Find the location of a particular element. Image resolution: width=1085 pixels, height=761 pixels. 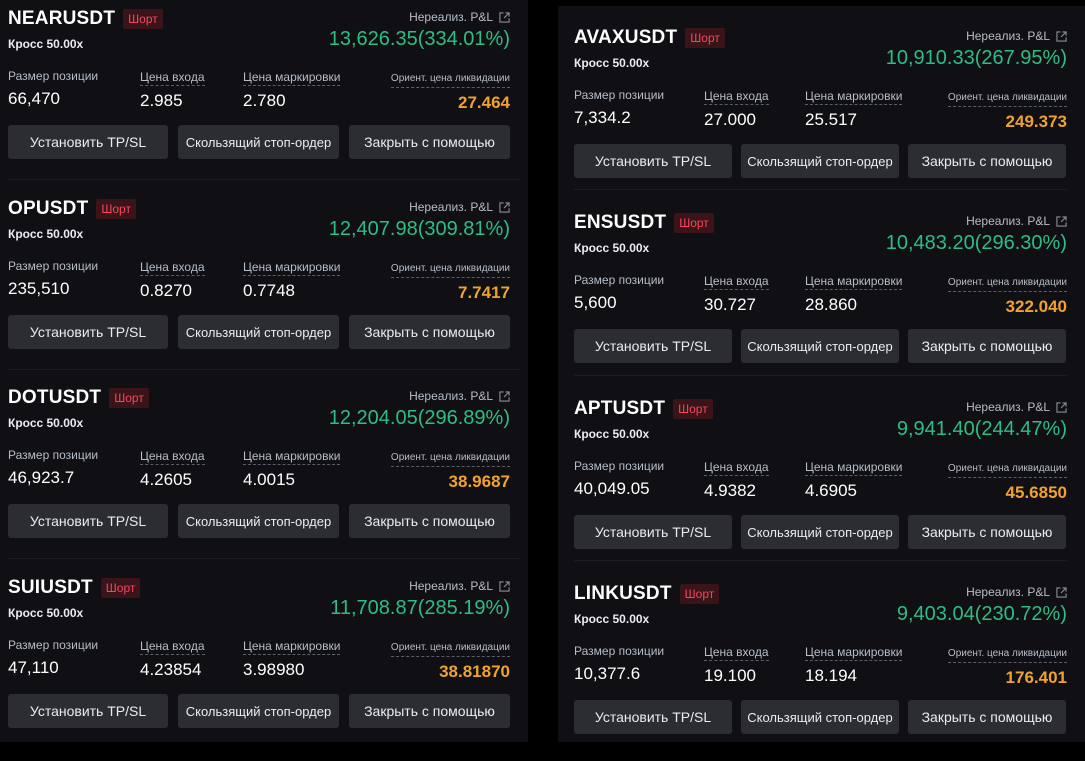

mark-value: 4.6905 is located at coordinates (831, 490).